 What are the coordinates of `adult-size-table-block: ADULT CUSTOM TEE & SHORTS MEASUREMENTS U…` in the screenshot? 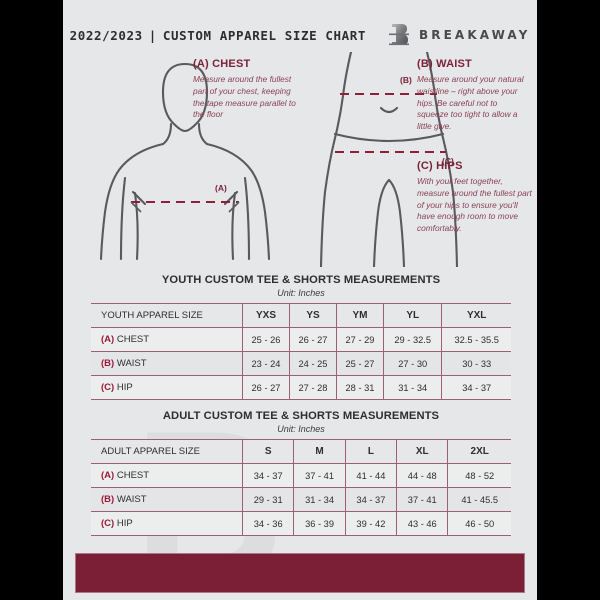 It's located at (301, 473).